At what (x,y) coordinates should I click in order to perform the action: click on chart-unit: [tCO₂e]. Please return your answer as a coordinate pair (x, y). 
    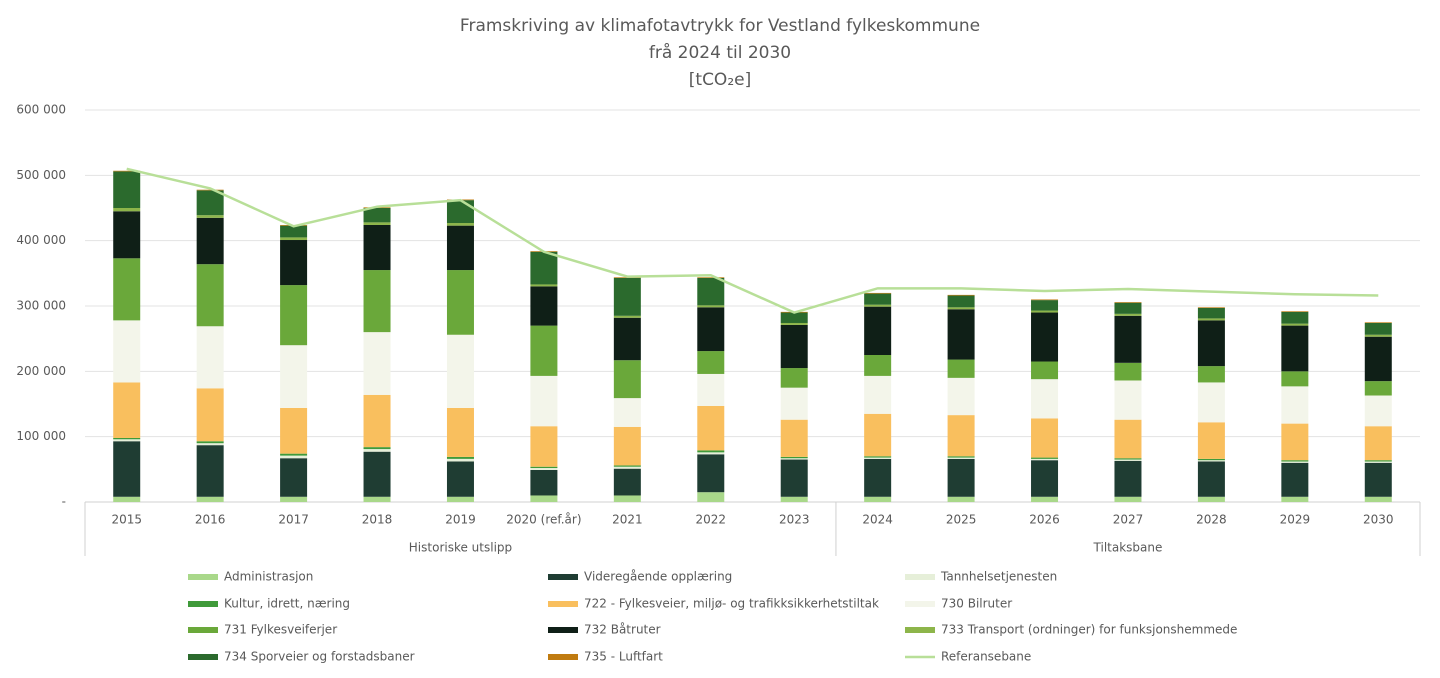
    Looking at the image, I should click on (720, 80).